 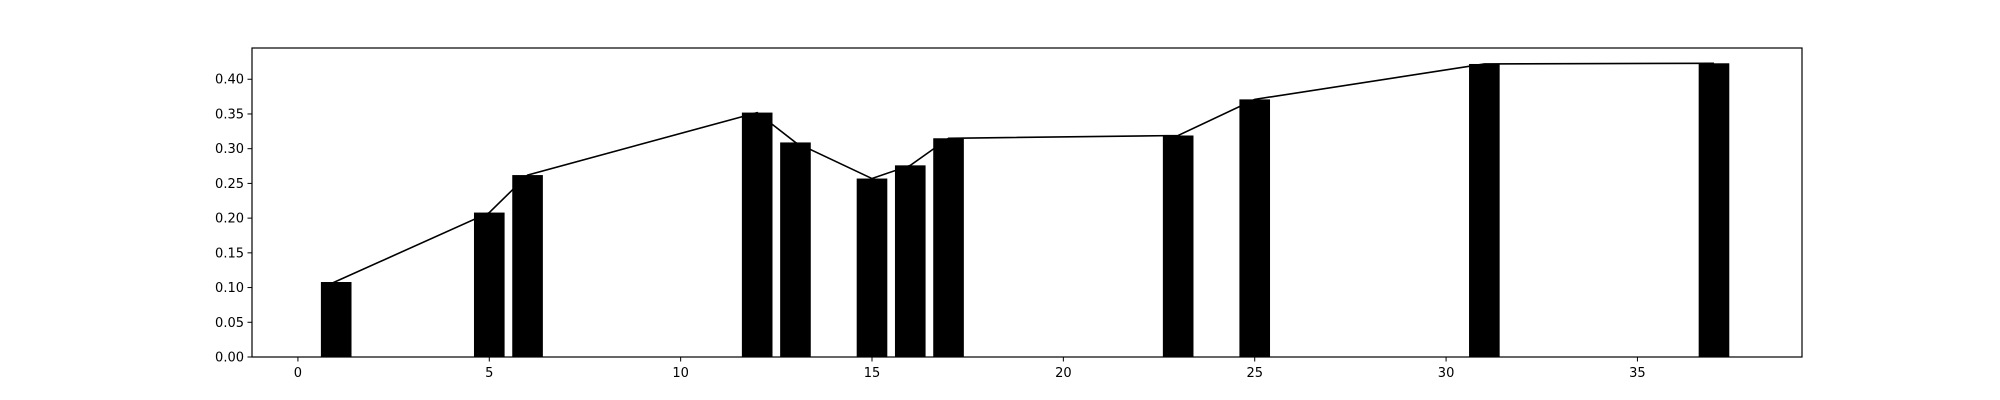 I want to click on y-tick-label: 0.40, so click(x=229, y=80).